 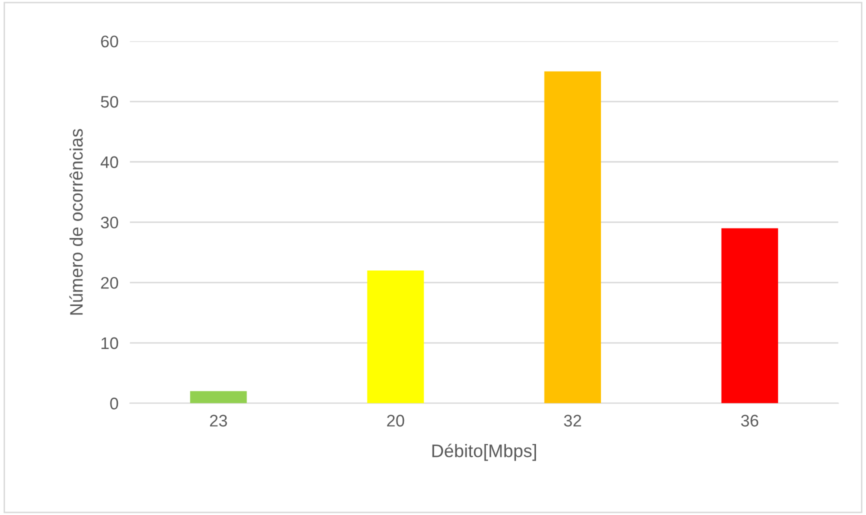 I want to click on x-tick-label: 36, so click(x=749, y=420).